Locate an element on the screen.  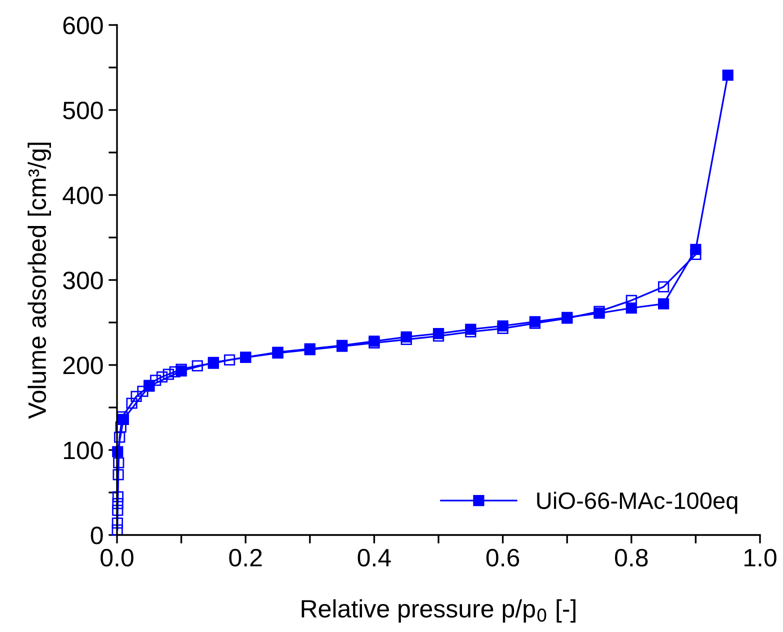
x-tick-label: 0.8 is located at coordinates (631, 557).